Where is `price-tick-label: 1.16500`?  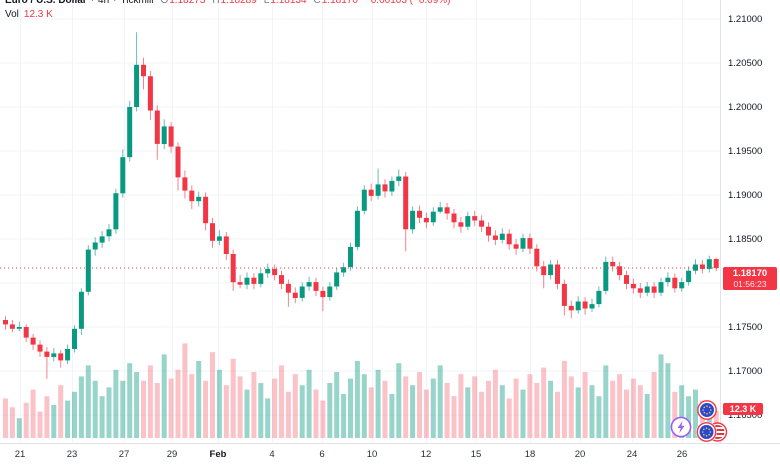
price-tick-label: 1.16500 is located at coordinates (745, 415).